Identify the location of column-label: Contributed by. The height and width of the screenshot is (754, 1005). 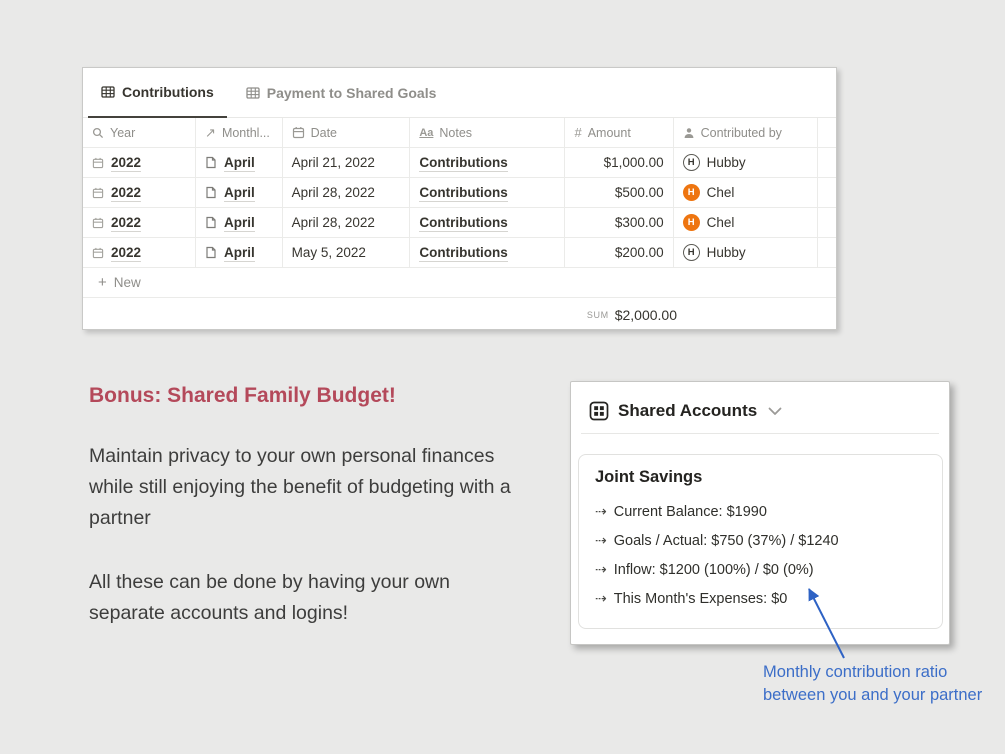
(741, 132).